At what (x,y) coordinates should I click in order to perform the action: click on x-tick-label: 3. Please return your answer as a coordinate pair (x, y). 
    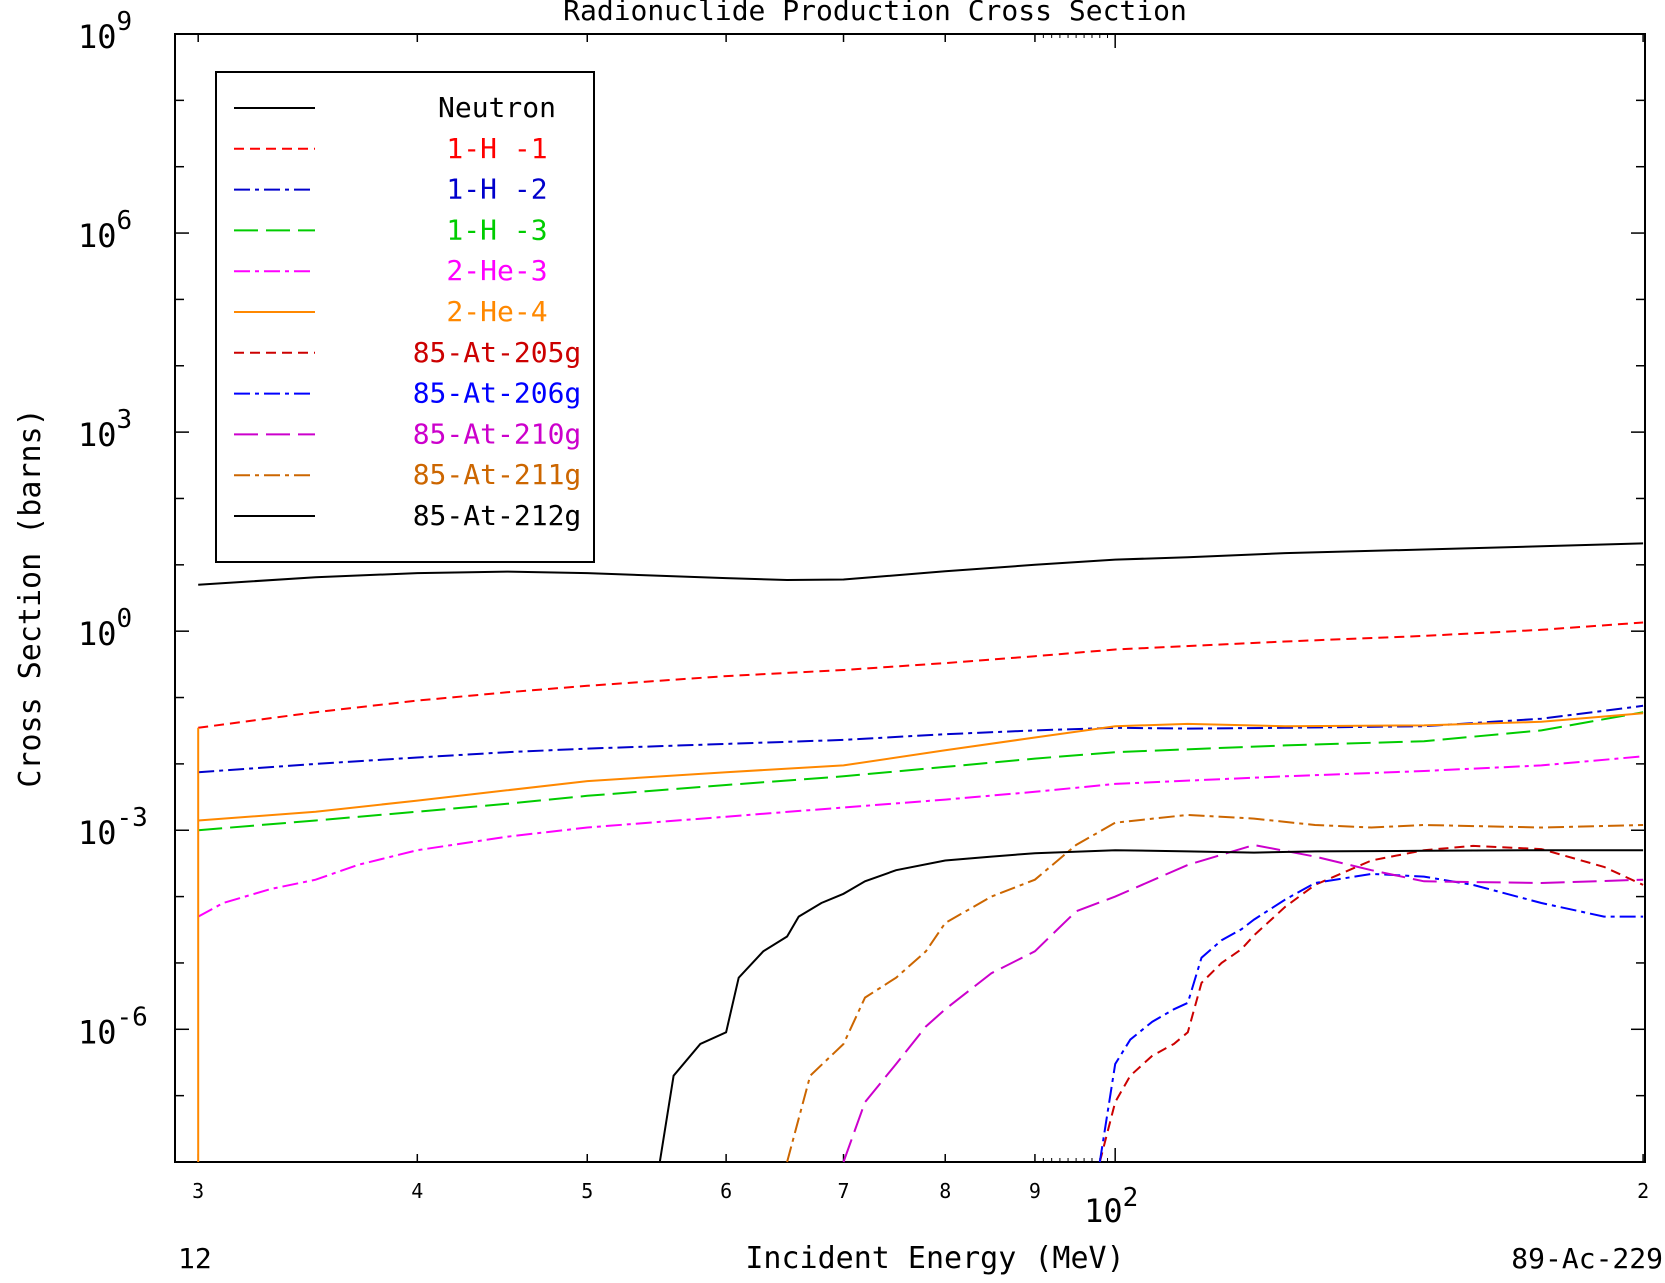
    Looking at the image, I should click on (198, 1191).